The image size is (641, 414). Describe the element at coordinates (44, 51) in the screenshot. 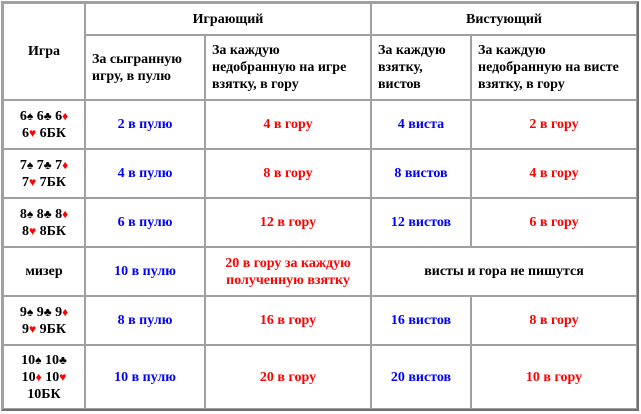

I see `header-game: Игра` at that location.